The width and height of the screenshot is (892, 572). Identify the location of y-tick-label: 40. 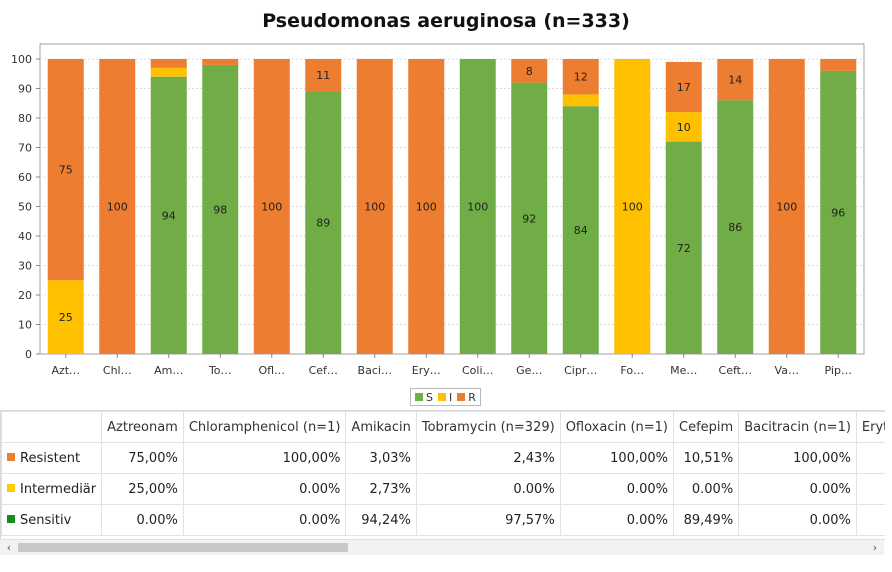
(25, 236).